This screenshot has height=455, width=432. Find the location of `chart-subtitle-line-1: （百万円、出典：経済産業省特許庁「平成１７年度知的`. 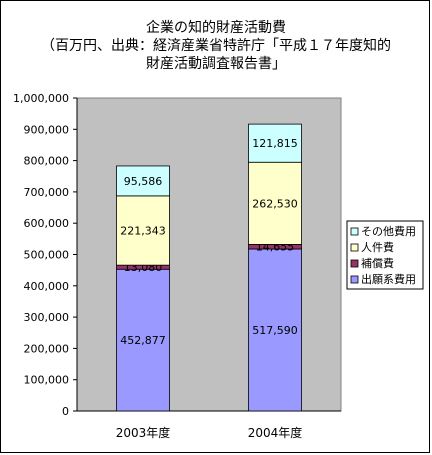

chart-subtitle-line-1: （百万円、出典：経済産業省特許庁「平成１７年度知的 is located at coordinates (216, 46).